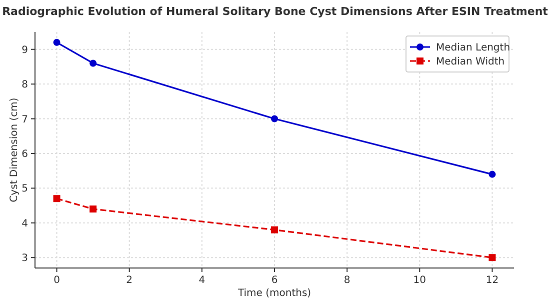  I want to click on y-tick-label: 3, so click(25, 258).